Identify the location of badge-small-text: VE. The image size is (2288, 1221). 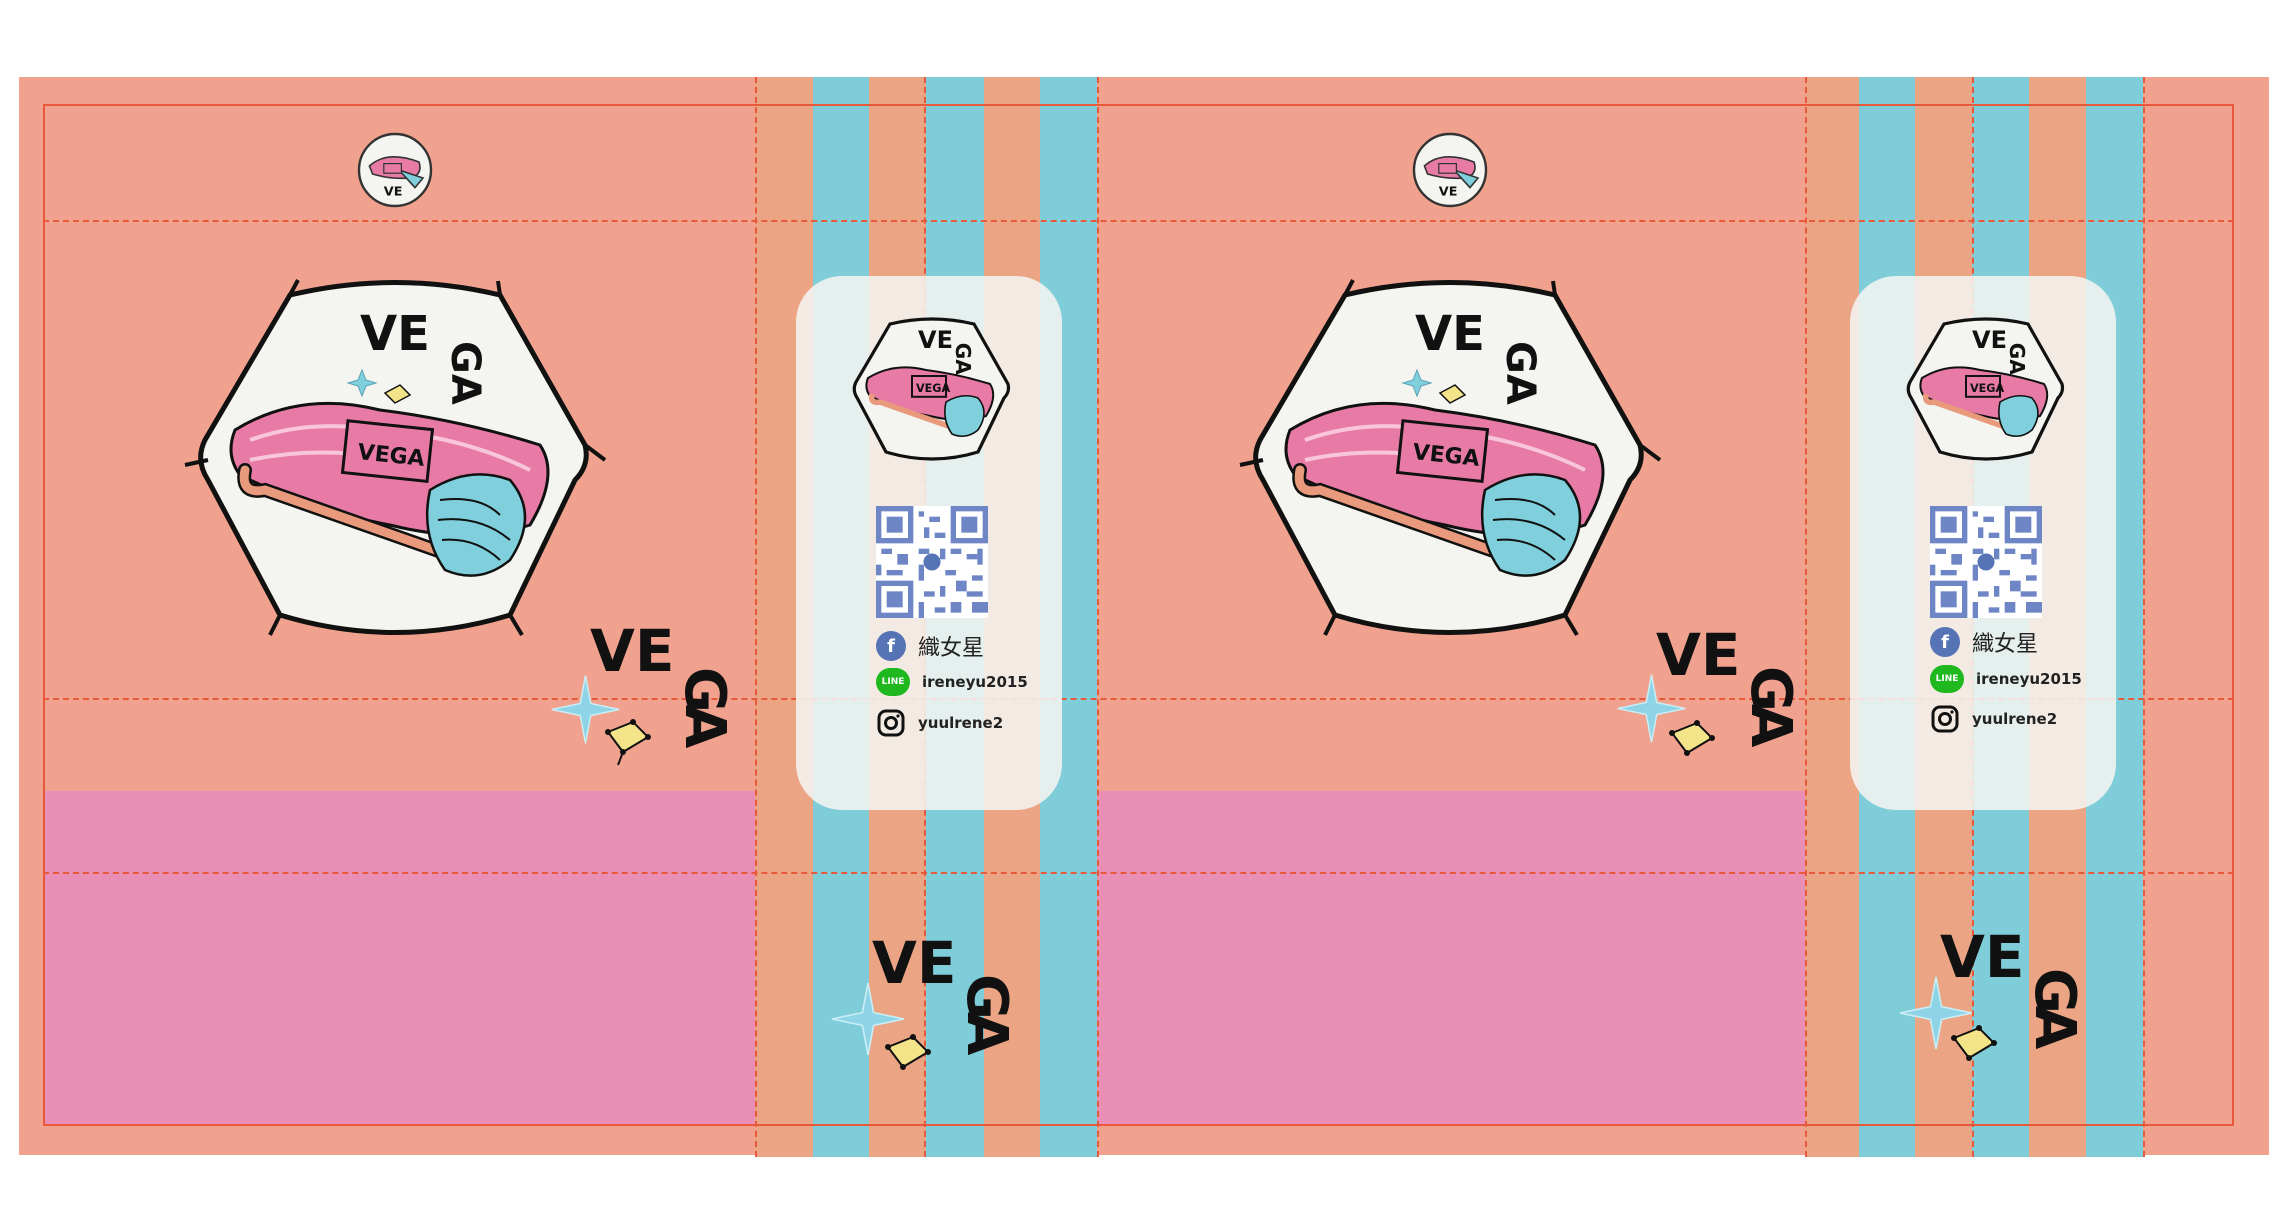
(393, 192).